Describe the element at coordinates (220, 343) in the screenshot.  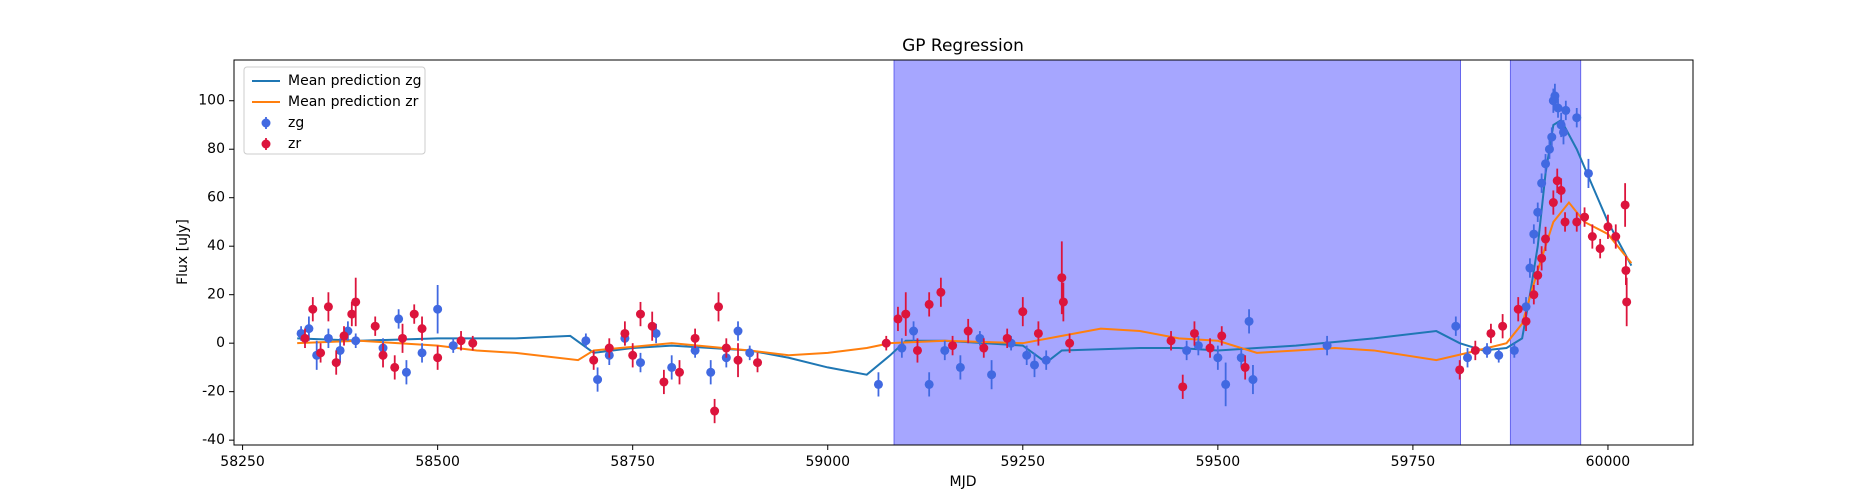
I see `y-tick-label: 0` at that location.